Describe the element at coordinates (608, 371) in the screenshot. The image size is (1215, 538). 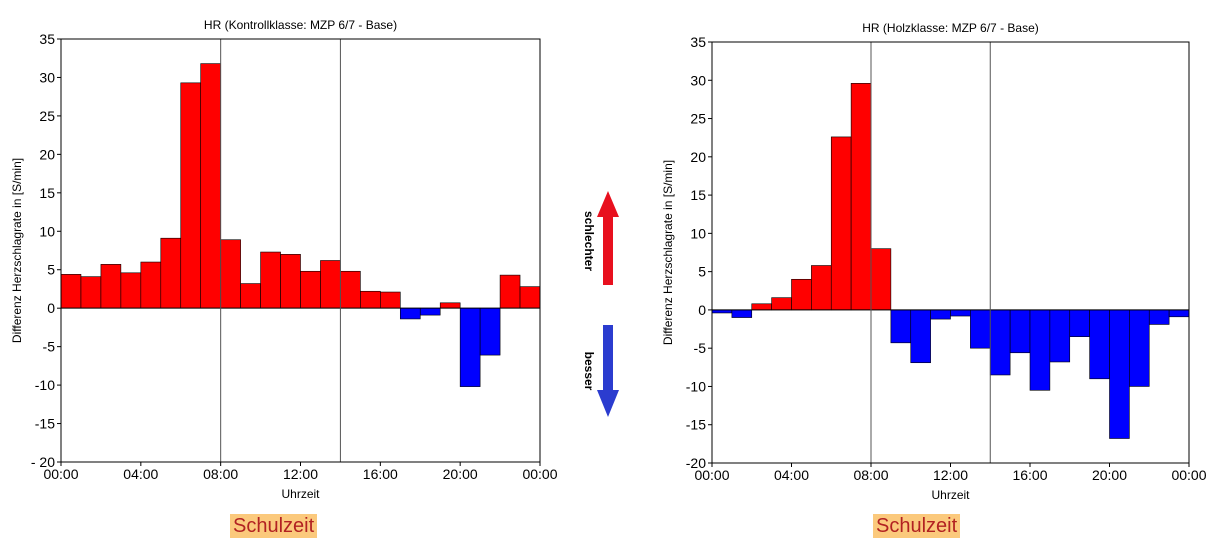
I see `arrow-down-icon` at that location.